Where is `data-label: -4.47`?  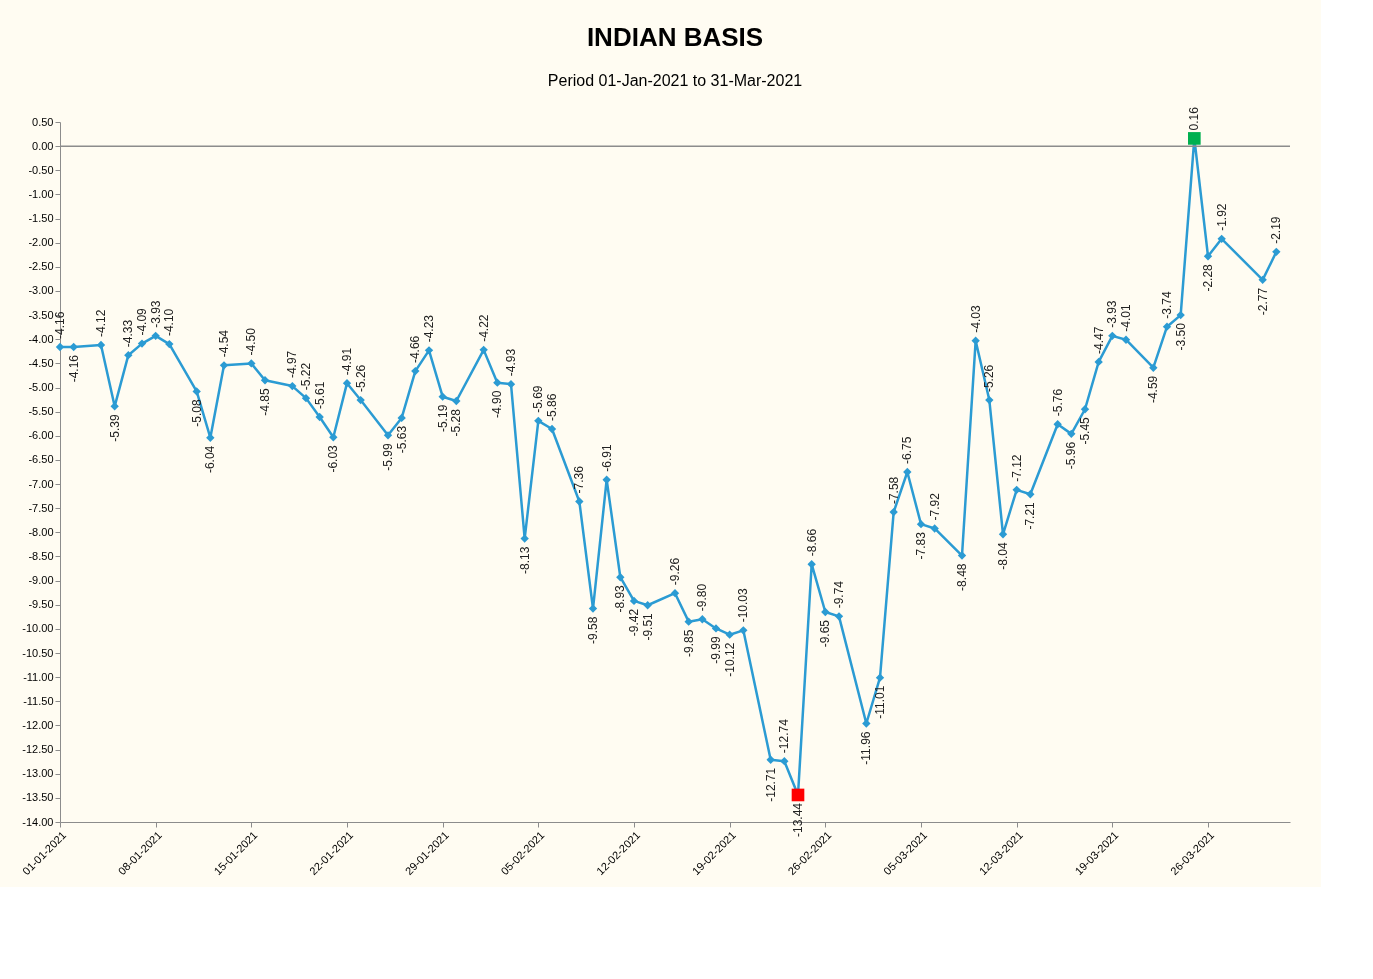
data-label: -4.47 is located at coordinates (1098, 340).